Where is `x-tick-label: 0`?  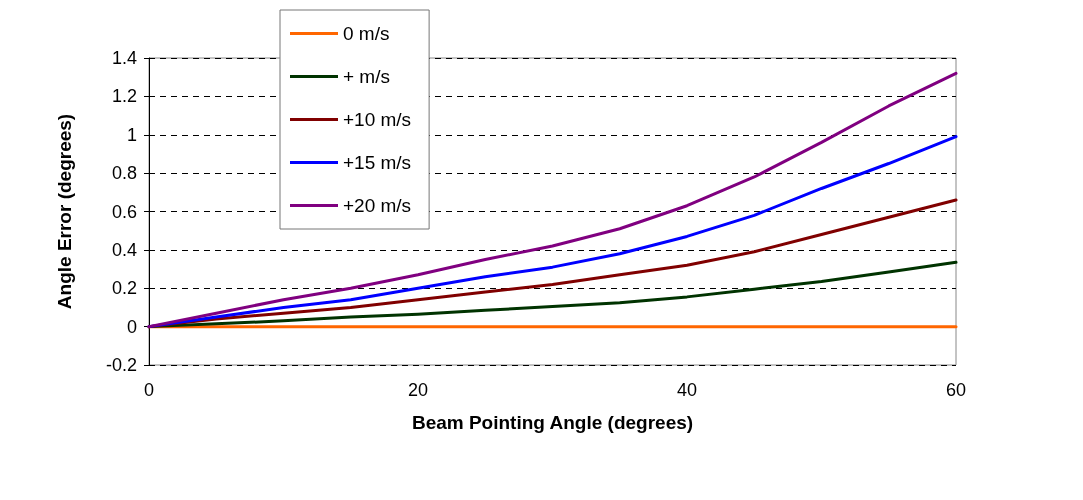 x-tick-label: 0 is located at coordinates (149, 390).